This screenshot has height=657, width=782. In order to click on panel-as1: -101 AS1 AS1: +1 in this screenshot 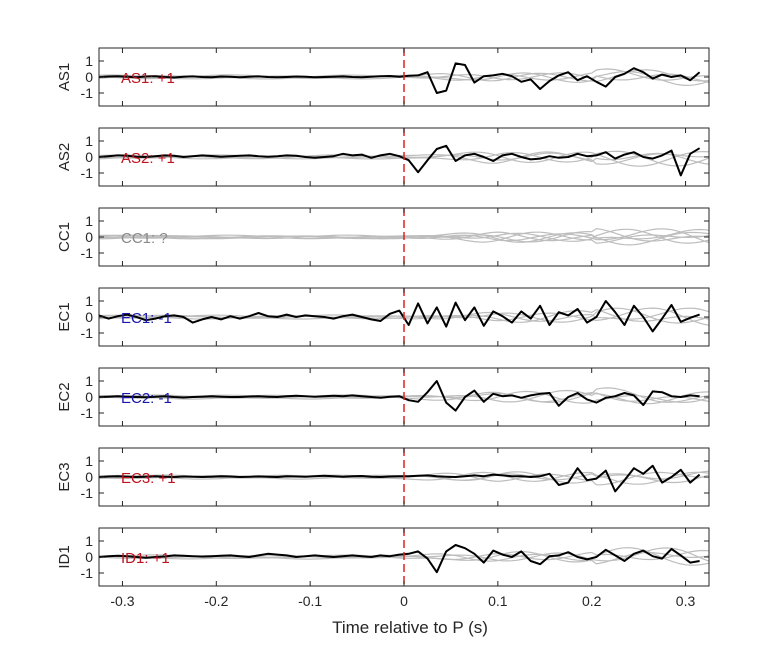, I will do `click(383, 77)`.